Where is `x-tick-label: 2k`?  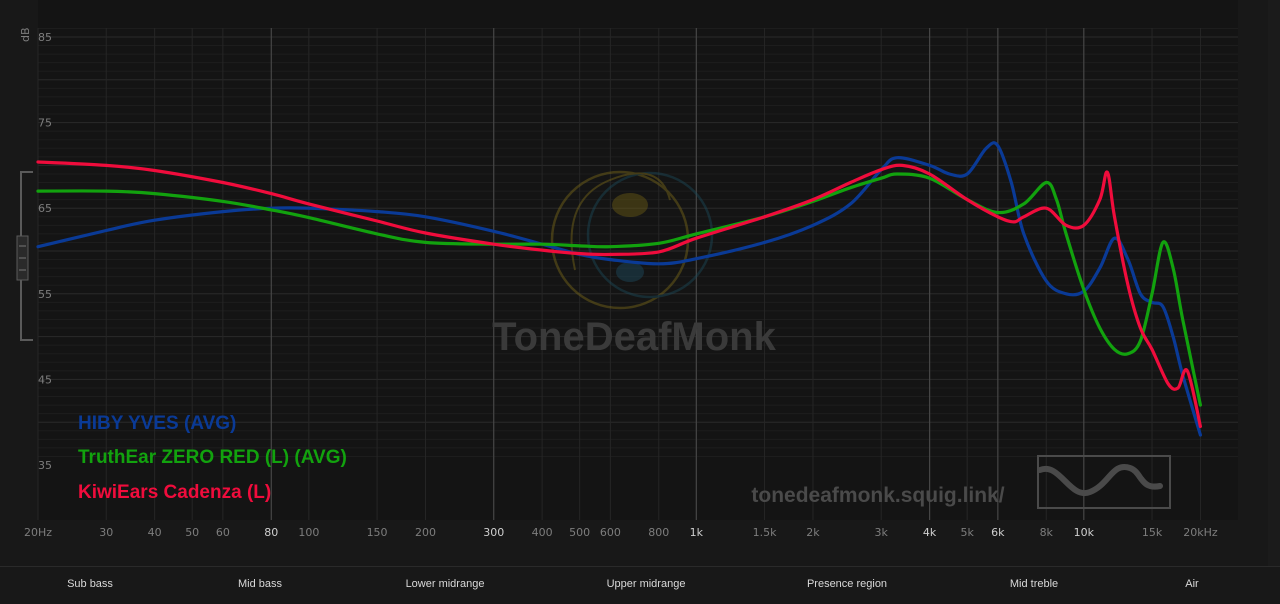
x-tick-label: 2k is located at coordinates (813, 532).